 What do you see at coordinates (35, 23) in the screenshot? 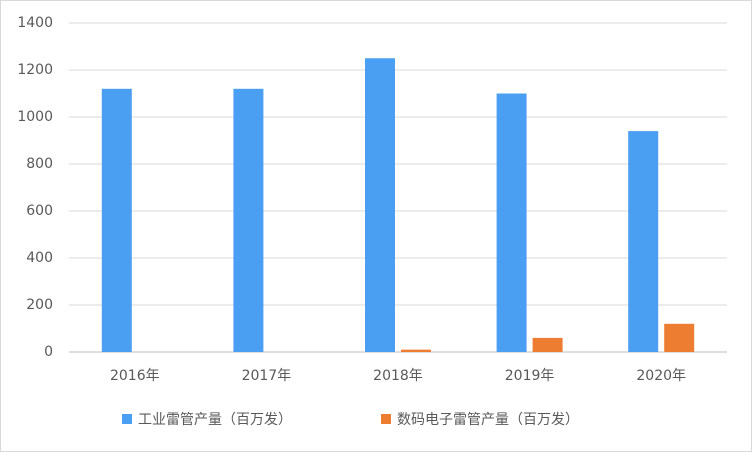
I see `y-tick-label: 1400` at bounding box center [35, 23].